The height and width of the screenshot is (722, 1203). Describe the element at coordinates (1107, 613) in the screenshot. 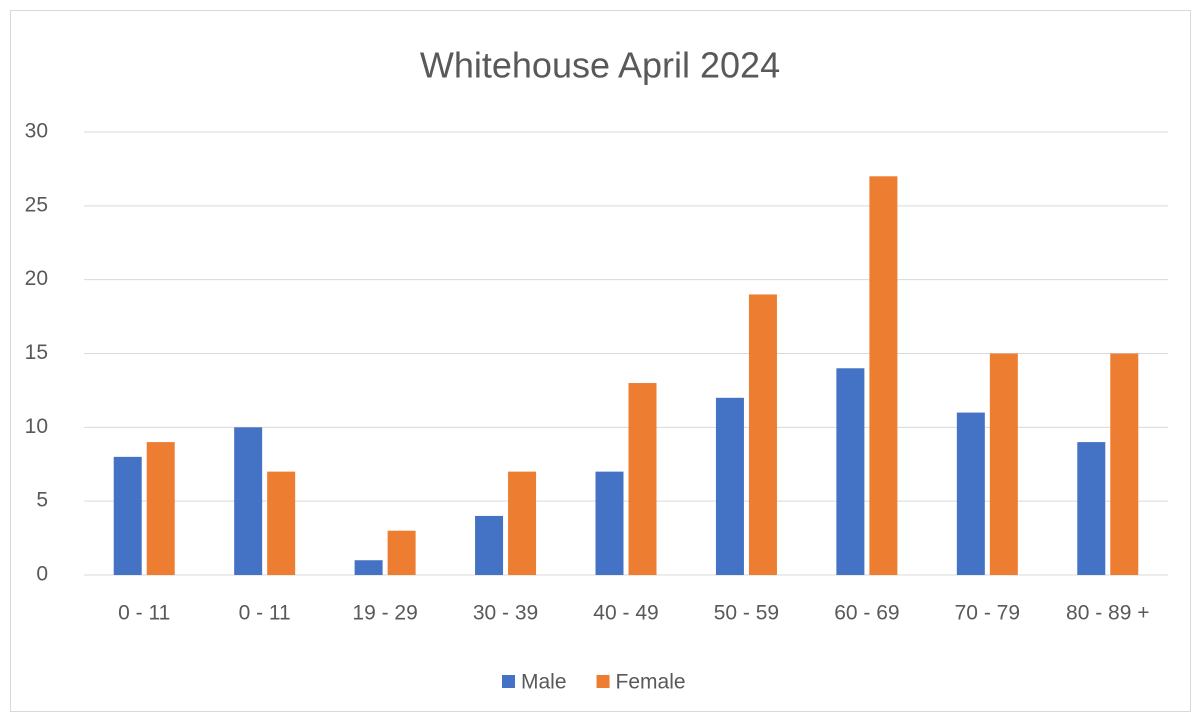

I see `x-tick-label: 80 - 89 +` at that location.